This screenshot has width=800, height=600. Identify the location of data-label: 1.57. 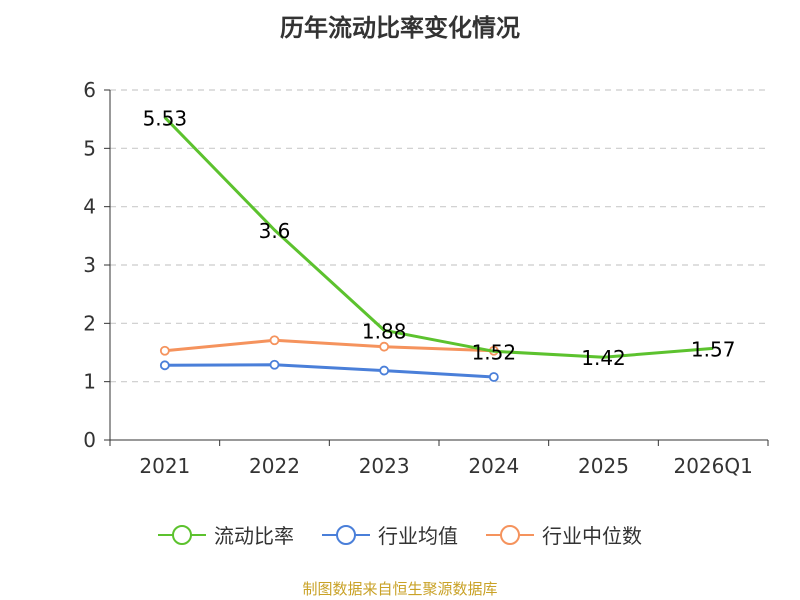
(713, 349).